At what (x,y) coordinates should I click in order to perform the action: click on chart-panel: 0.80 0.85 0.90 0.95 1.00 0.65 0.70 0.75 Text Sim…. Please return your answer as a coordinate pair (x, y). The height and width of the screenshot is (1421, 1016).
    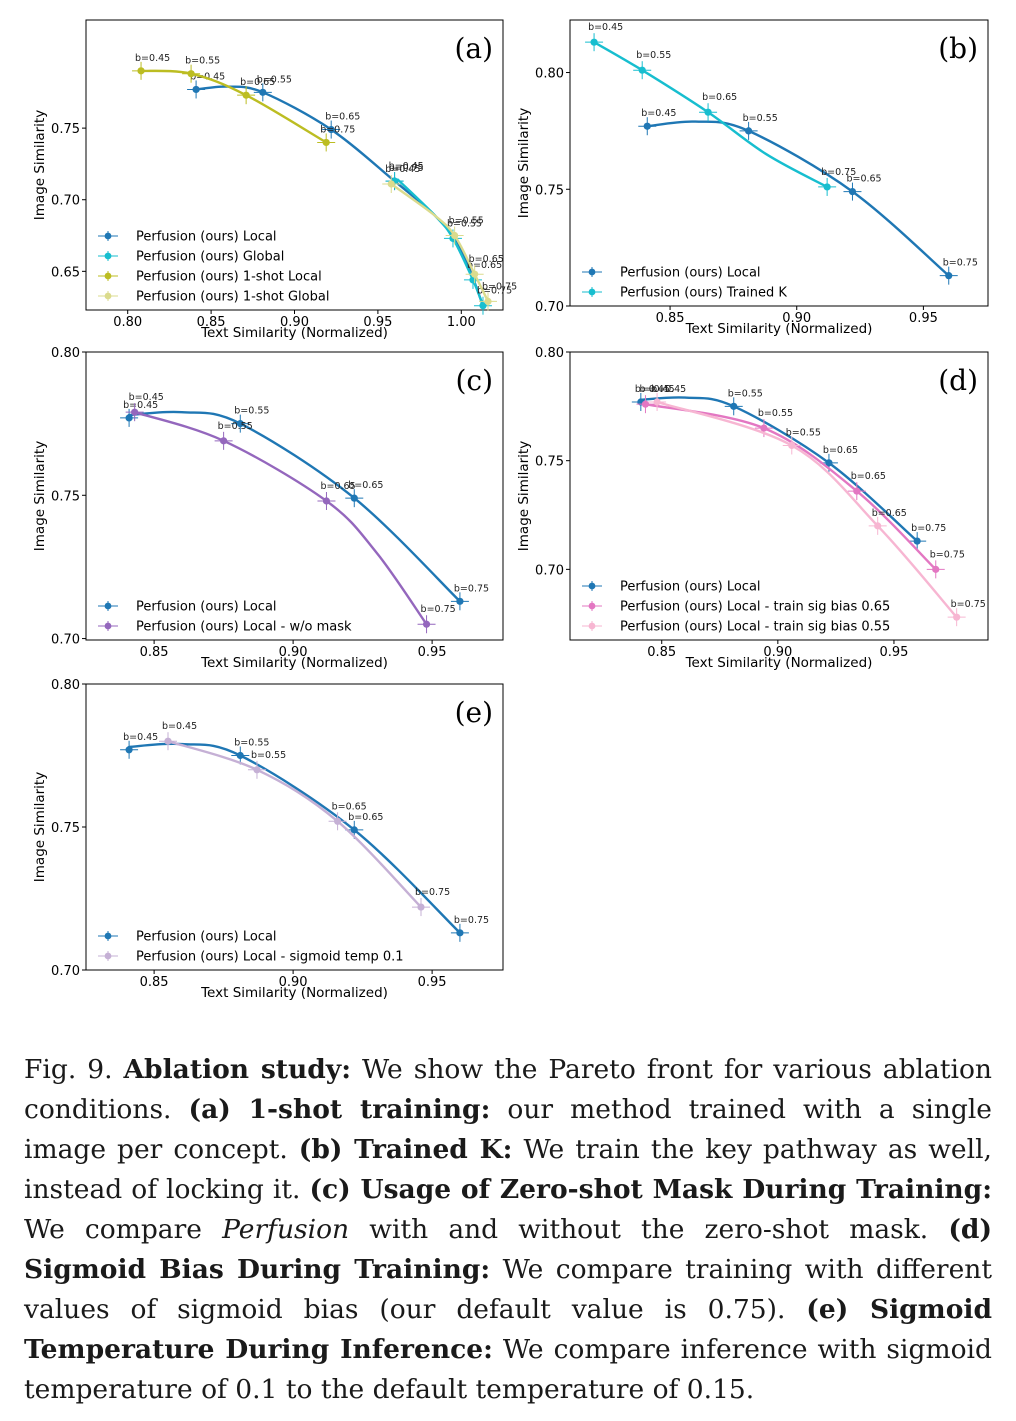
    Looking at the image, I should click on (274, 180).